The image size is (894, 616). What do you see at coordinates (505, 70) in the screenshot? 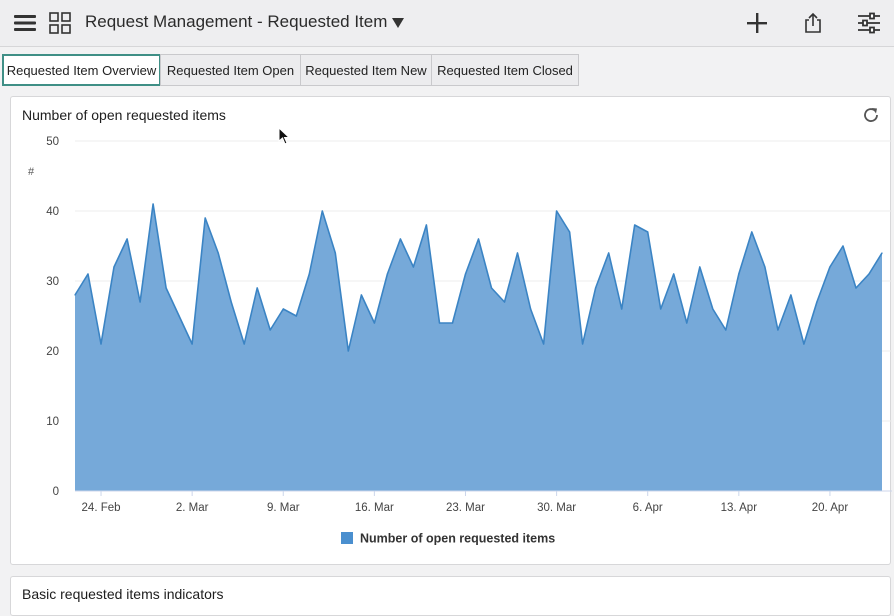
I see `tab-requested-item-closed: Requested Item Closed` at bounding box center [505, 70].